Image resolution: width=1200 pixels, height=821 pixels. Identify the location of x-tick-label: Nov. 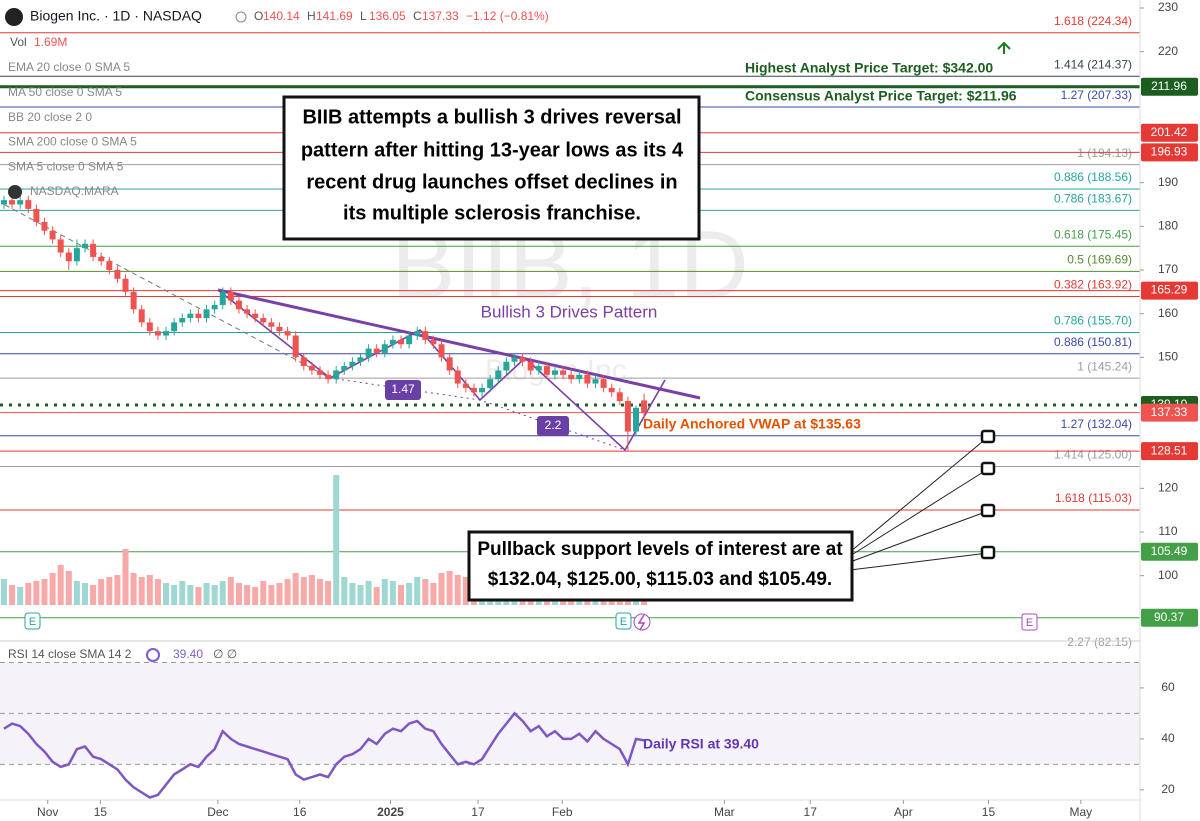
(47, 812).